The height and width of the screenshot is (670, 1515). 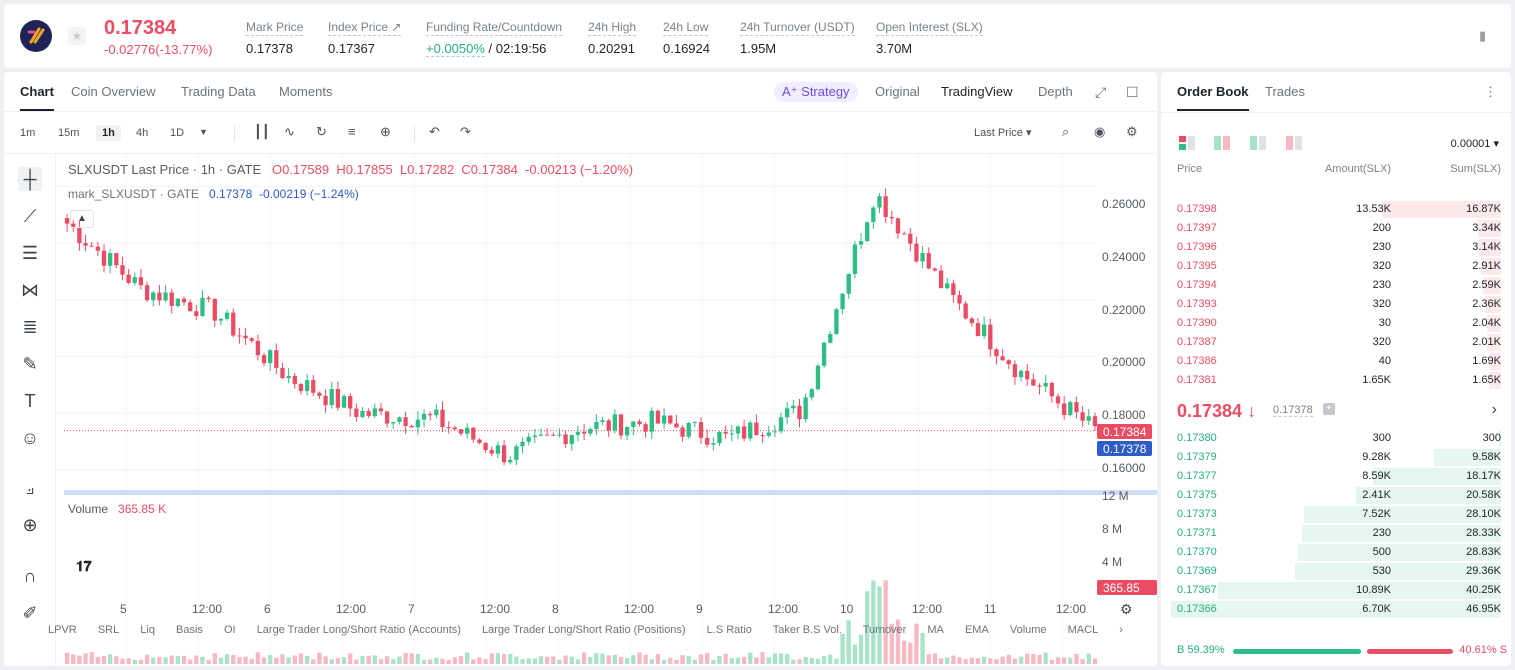 What do you see at coordinates (30, 525) in the screenshot?
I see `zoom-in-icon: ⊕` at bounding box center [30, 525].